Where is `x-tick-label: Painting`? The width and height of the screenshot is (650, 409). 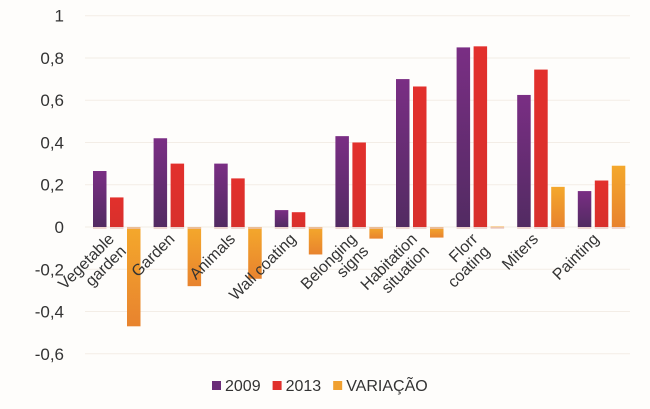
x-tick-label: Painting is located at coordinates (576, 257).